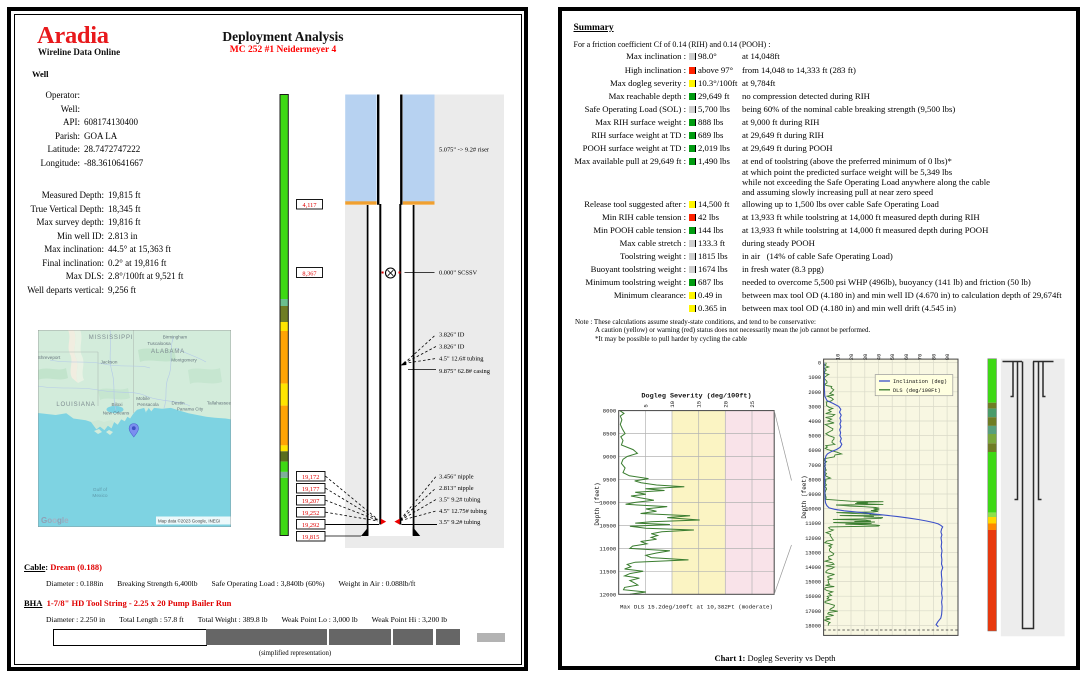  I want to click on svg-text: 15, so click(699, 404).